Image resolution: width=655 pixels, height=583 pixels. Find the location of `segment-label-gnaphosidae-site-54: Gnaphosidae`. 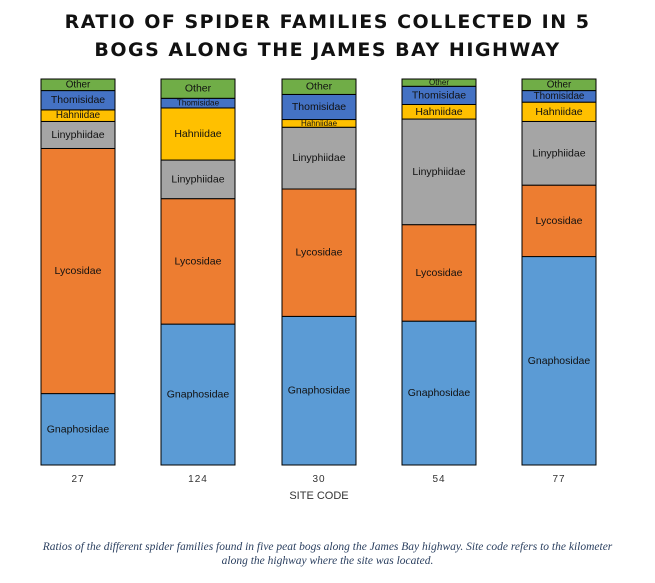

segment-label-gnaphosidae-site-54: Gnaphosidae is located at coordinates (439, 393).